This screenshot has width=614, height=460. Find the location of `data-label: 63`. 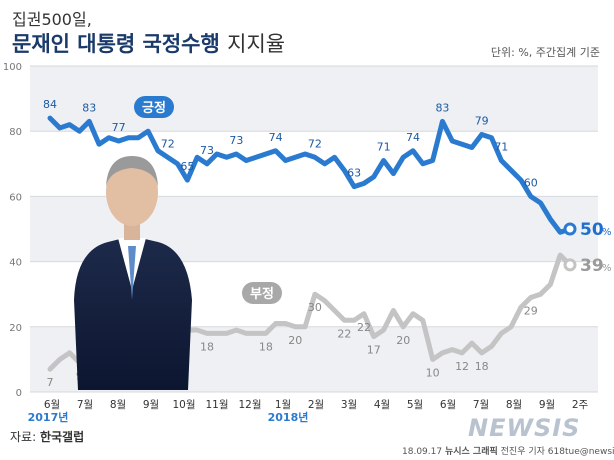

data-label: 63 is located at coordinates (354, 173).